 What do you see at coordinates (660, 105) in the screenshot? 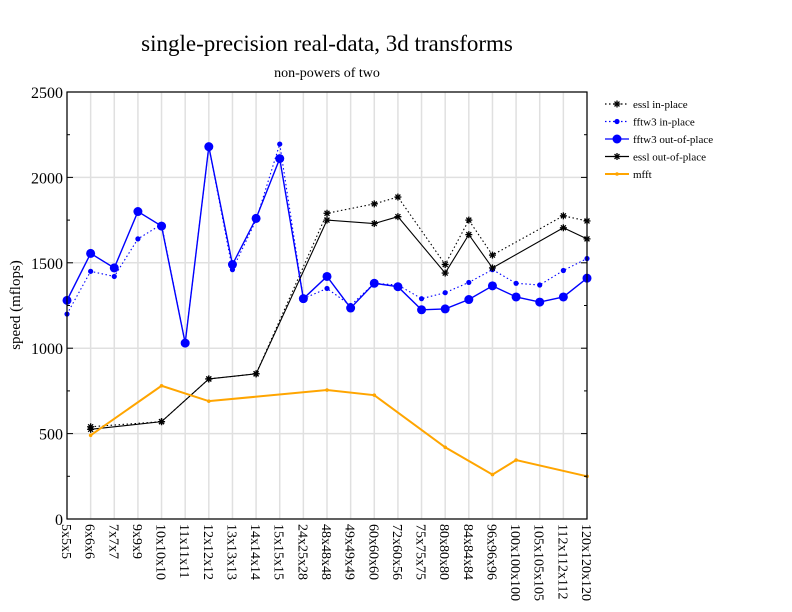
I see `legend-label: essl in-place` at bounding box center [660, 105].